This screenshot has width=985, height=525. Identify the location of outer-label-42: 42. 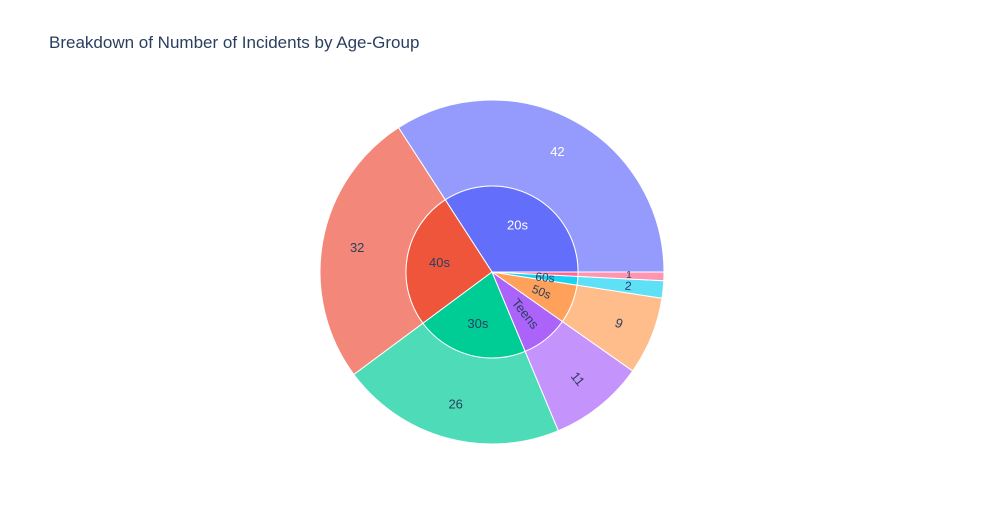
(557, 151).